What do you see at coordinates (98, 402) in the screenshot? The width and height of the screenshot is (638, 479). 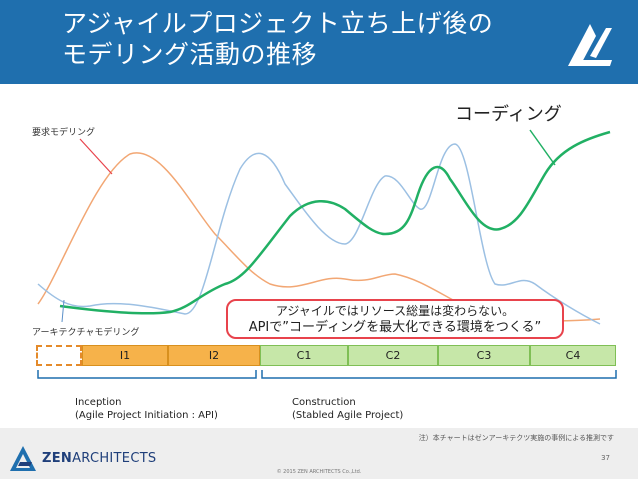 I see `inception-title: Inception` at bounding box center [98, 402].